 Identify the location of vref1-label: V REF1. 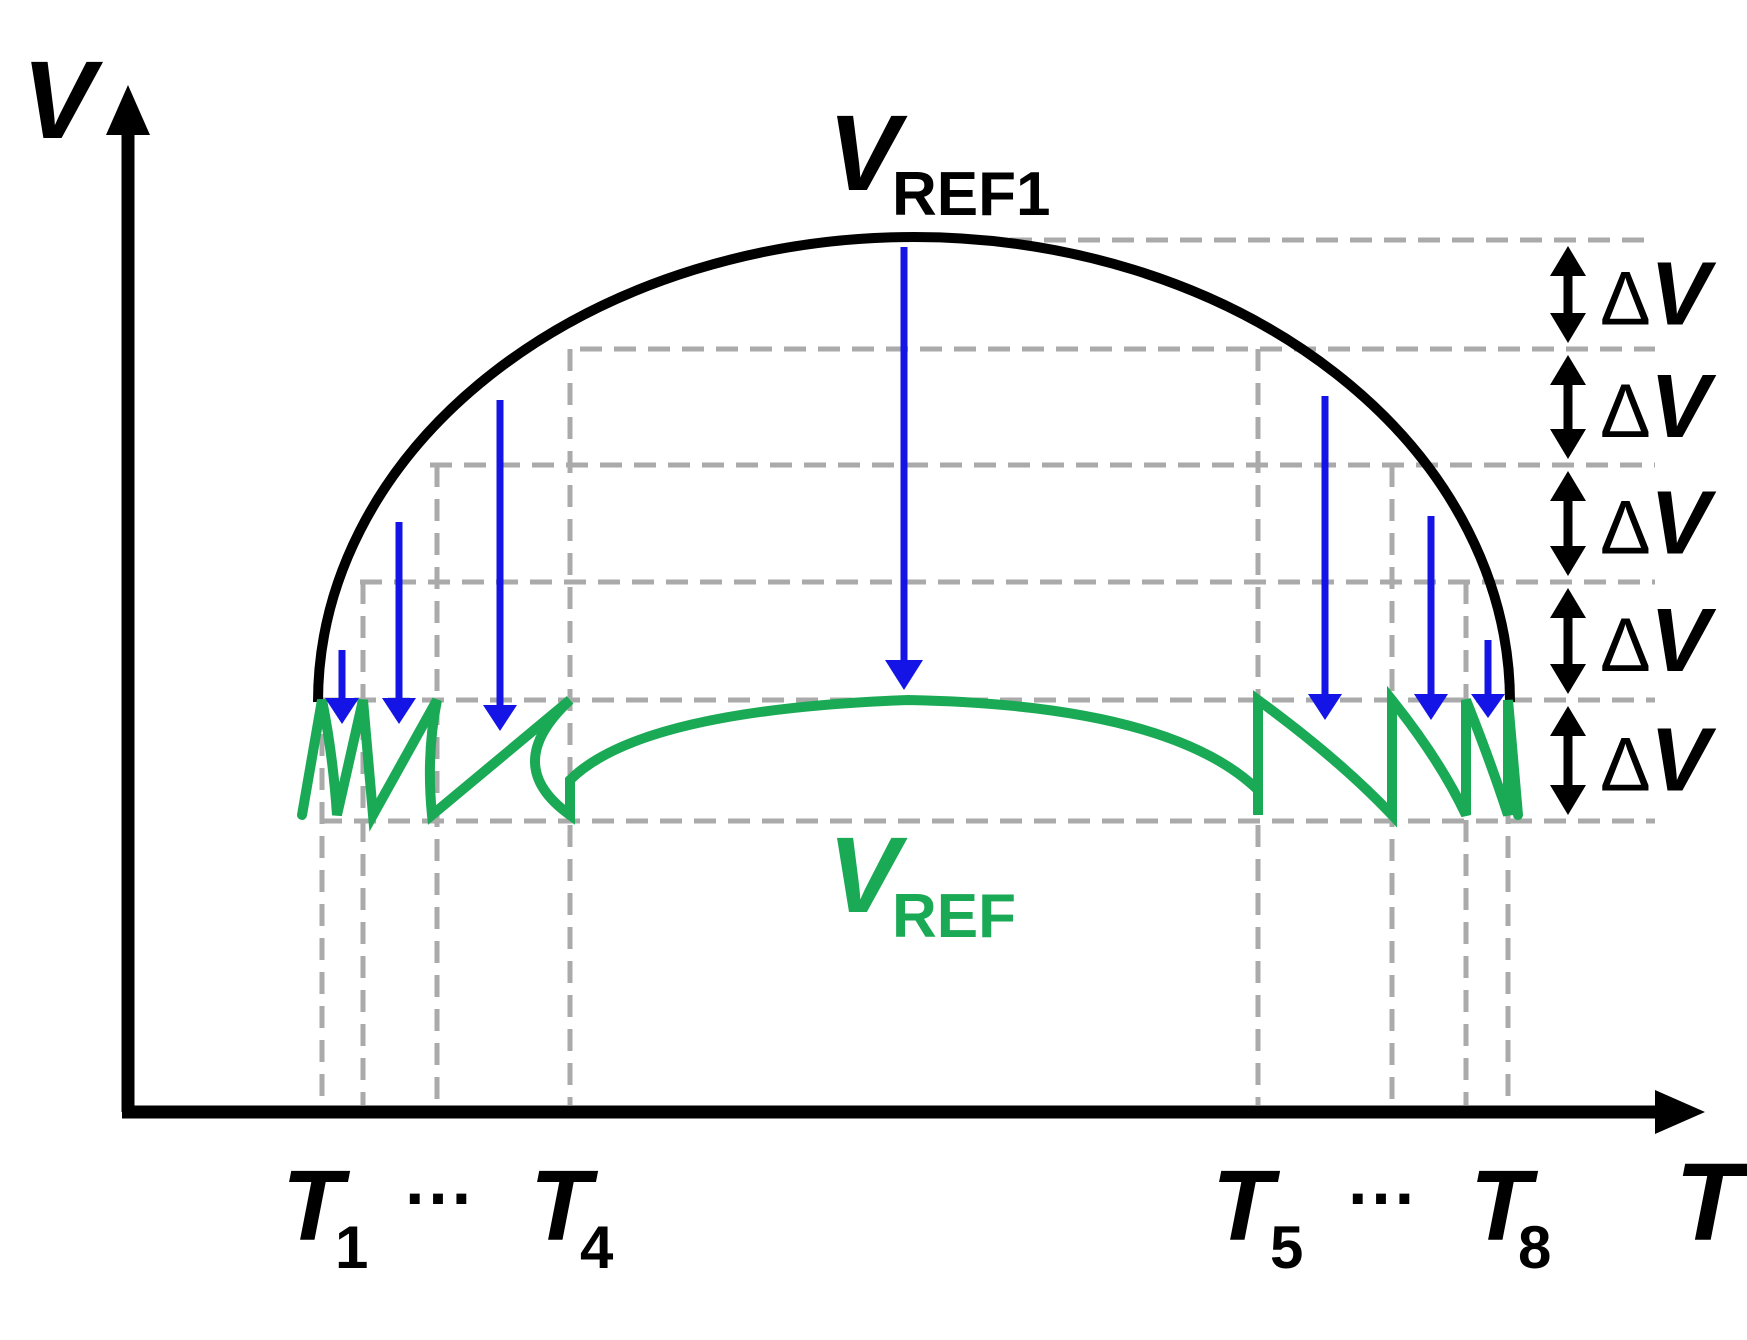
(939, 160).